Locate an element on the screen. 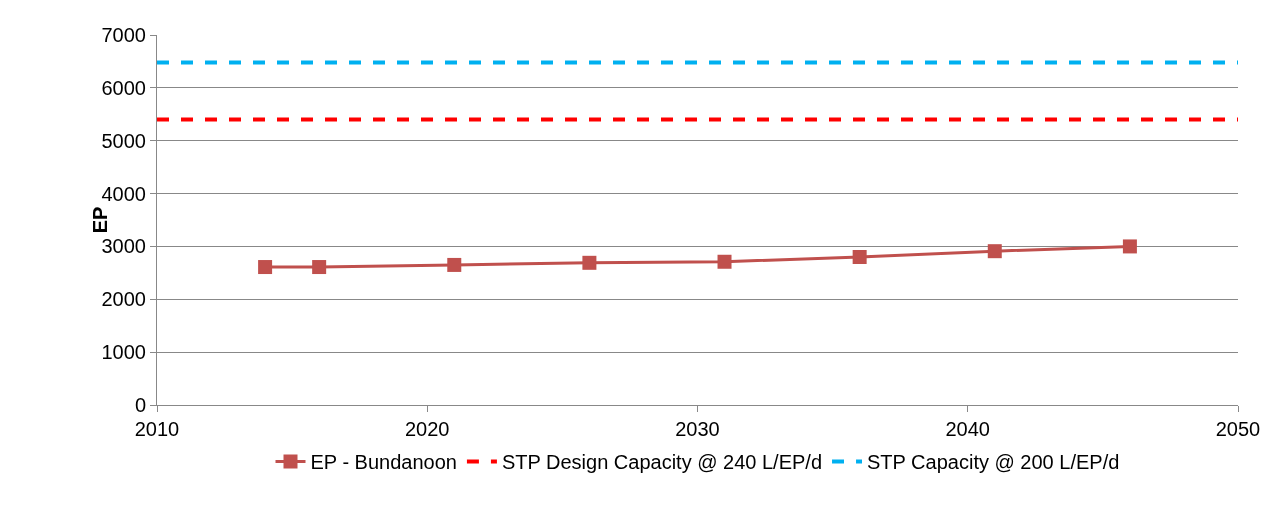  y-tick-label: 6000 is located at coordinates (123, 87).